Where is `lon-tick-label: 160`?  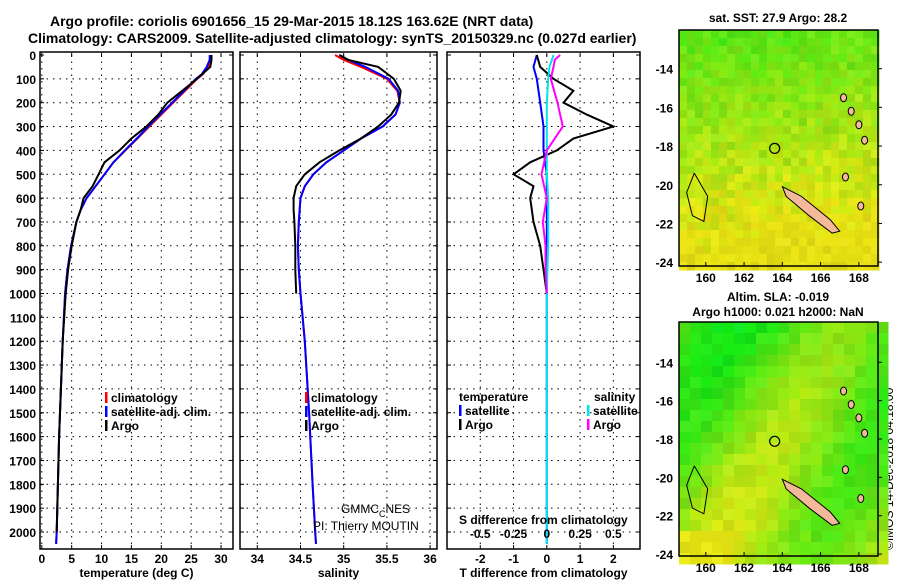
lon-tick-label: 160 is located at coordinates (706, 278).